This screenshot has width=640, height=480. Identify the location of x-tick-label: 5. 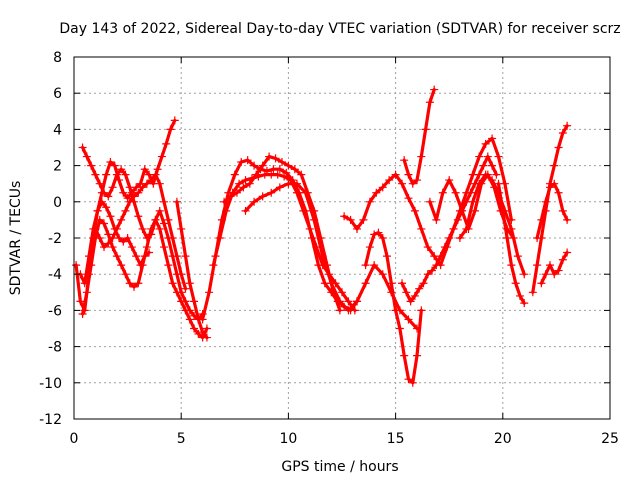
(181, 439).